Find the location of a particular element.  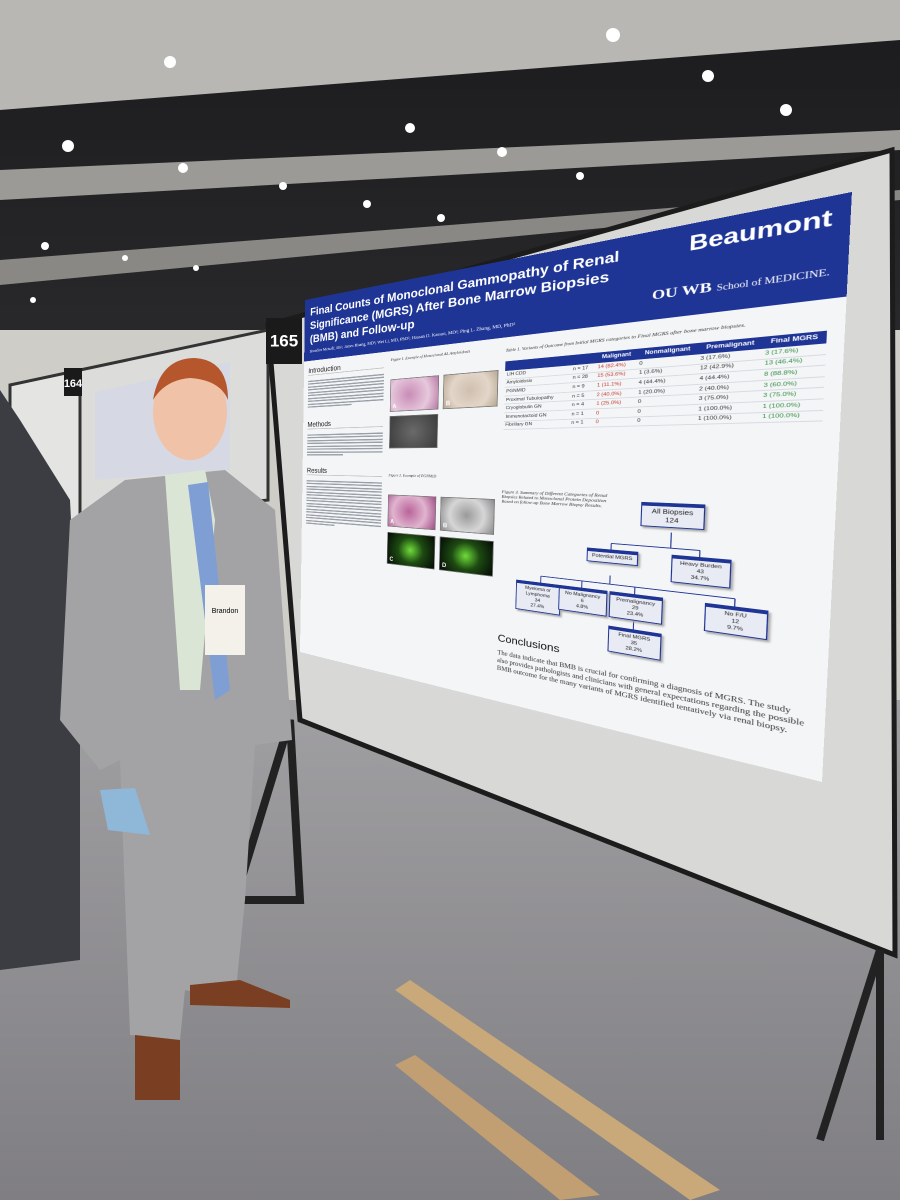

panel-letter: C is located at coordinates (391, 559).